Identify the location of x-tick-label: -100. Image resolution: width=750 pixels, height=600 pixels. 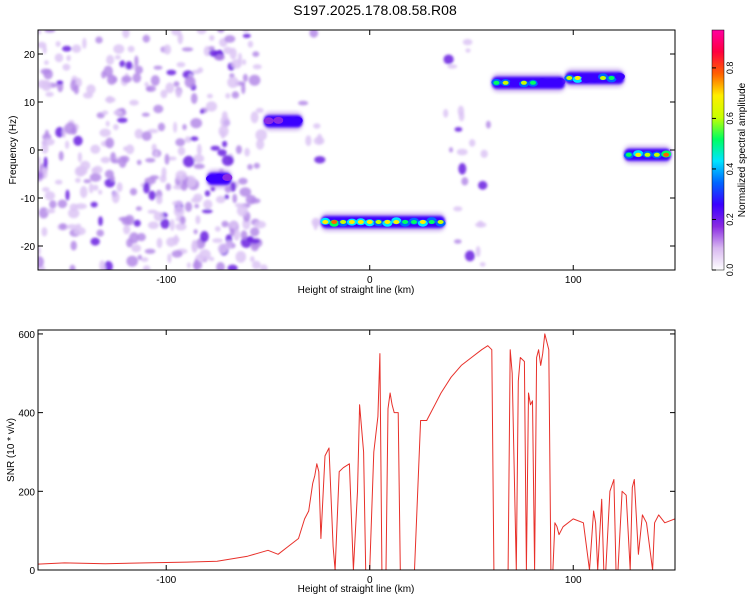
(166, 280).